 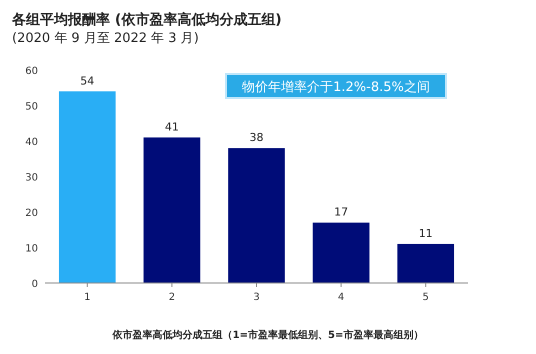 What do you see at coordinates (35, 284) in the screenshot?
I see `y-tick-label: 0` at bounding box center [35, 284].